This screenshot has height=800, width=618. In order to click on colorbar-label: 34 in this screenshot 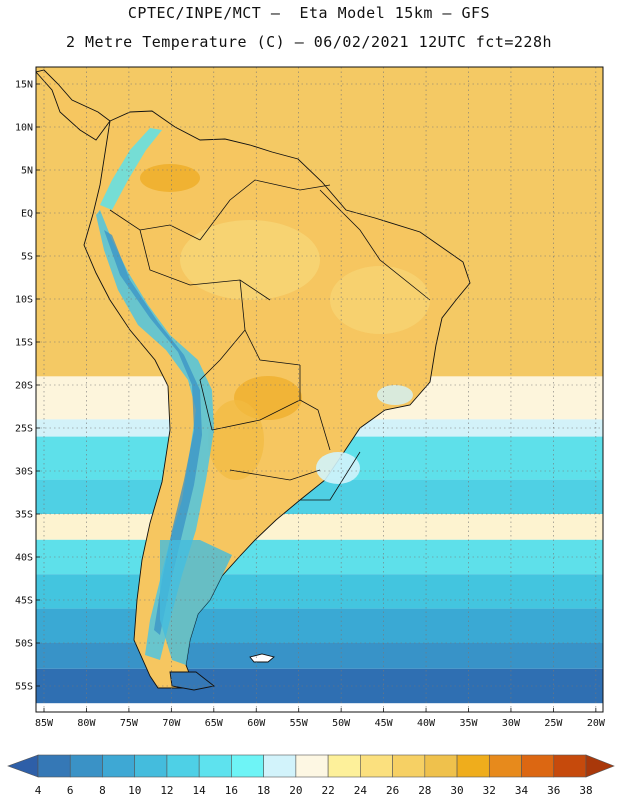, I will do `click(522, 790)`.